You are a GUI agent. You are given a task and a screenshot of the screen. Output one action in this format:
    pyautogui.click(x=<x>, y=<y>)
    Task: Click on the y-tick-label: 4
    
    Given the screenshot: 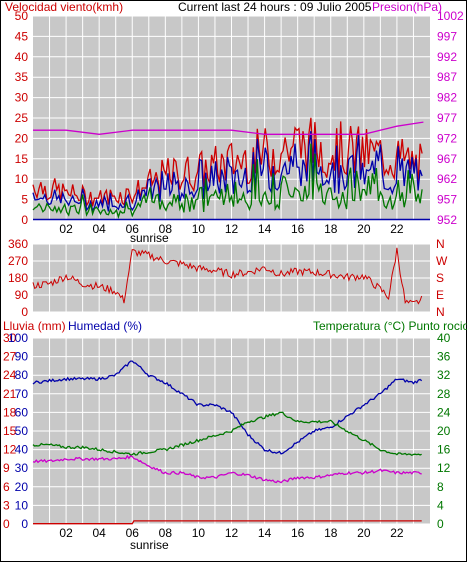 What is the action you would take?
    pyautogui.click(x=440, y=505)
    